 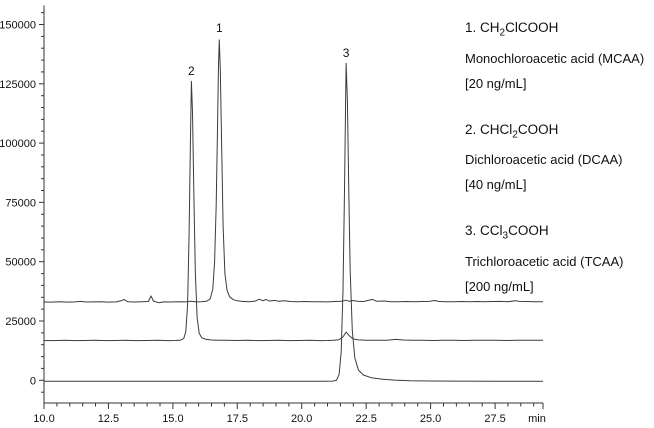 I want to click on x-tick-label: 27.5, so click(x=494, y=419).